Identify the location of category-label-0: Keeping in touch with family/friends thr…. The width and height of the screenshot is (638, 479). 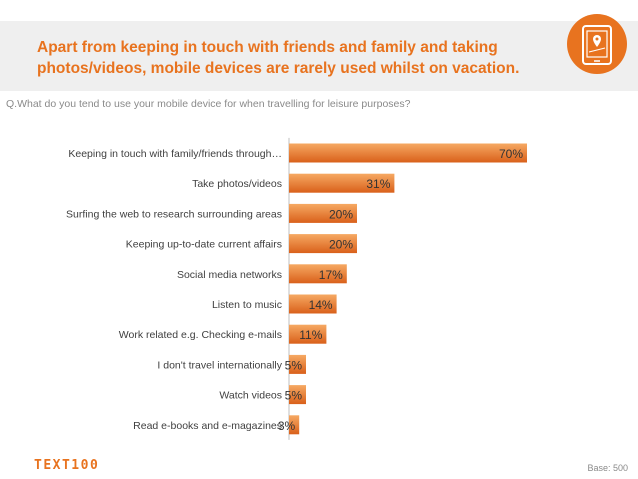
(175, 154).